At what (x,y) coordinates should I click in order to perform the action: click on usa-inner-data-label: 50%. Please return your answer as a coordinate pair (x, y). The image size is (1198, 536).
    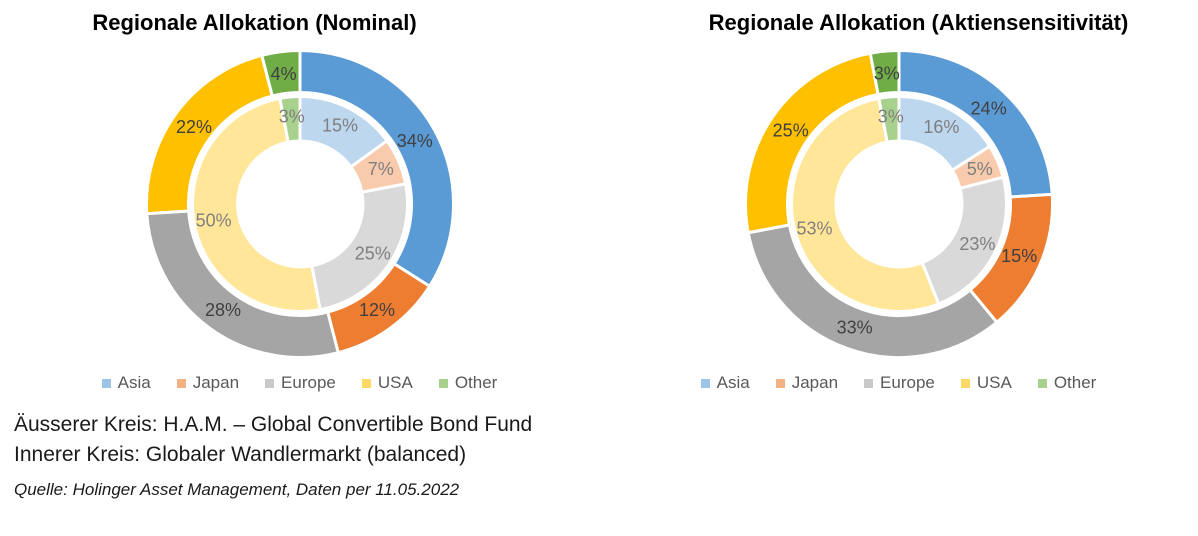
    Looking at the image, I should click on (213, 221).